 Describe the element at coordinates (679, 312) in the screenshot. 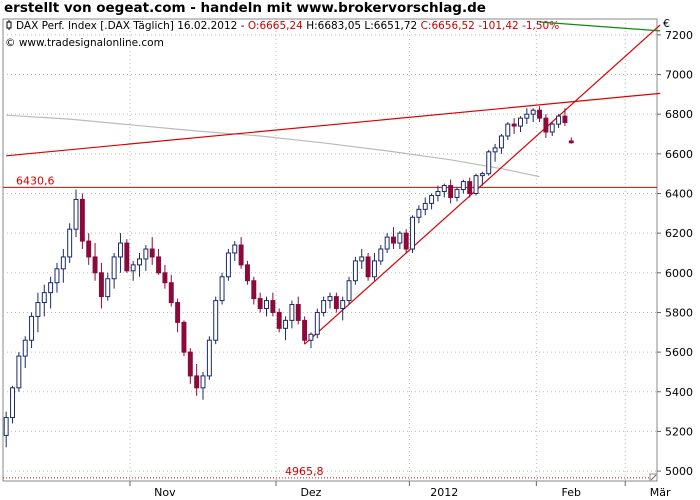

I see `y-tick-label: 5800` at that location.